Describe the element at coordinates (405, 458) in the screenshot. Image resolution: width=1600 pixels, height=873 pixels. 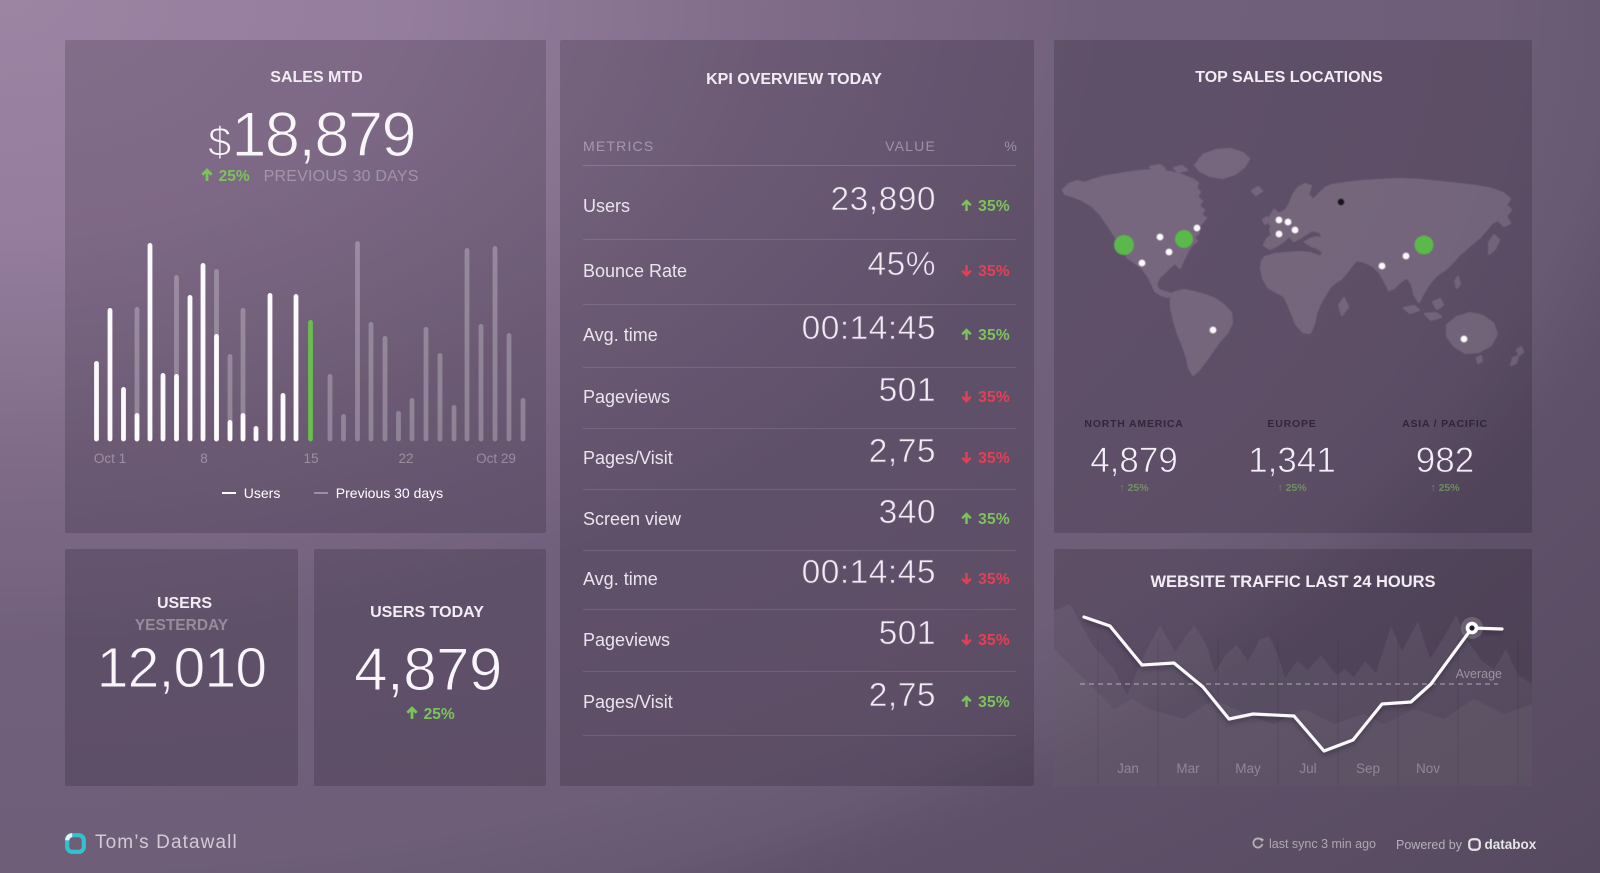
I see `svg-text: 22` at that location.